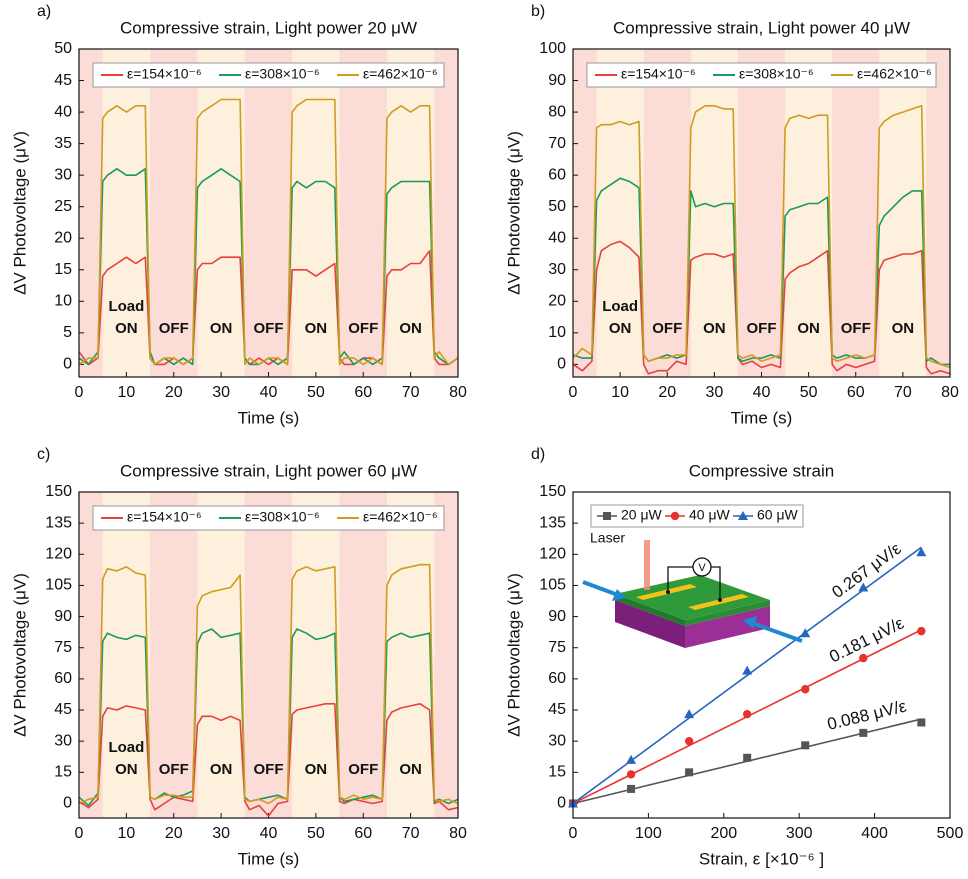 Image resolution: width=968 pixels, height=879 pixels. I want to click on y-tick-label: 80, so click(557, 111).